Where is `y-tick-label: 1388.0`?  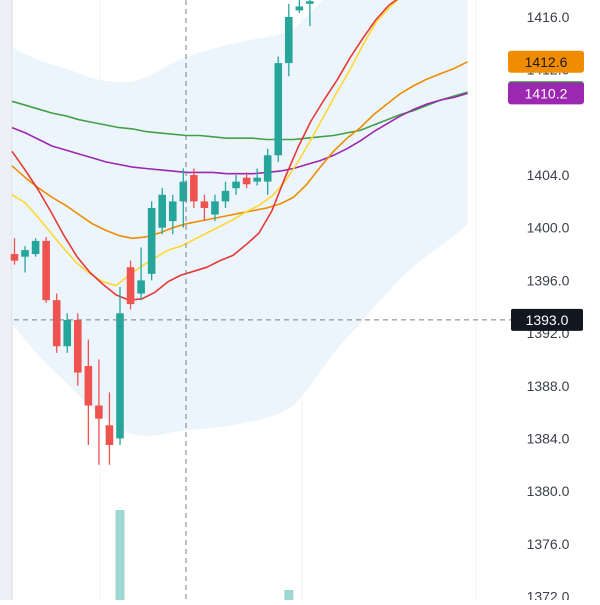 y-tick-label: 1388.0 is located at coordinates (548, 386).